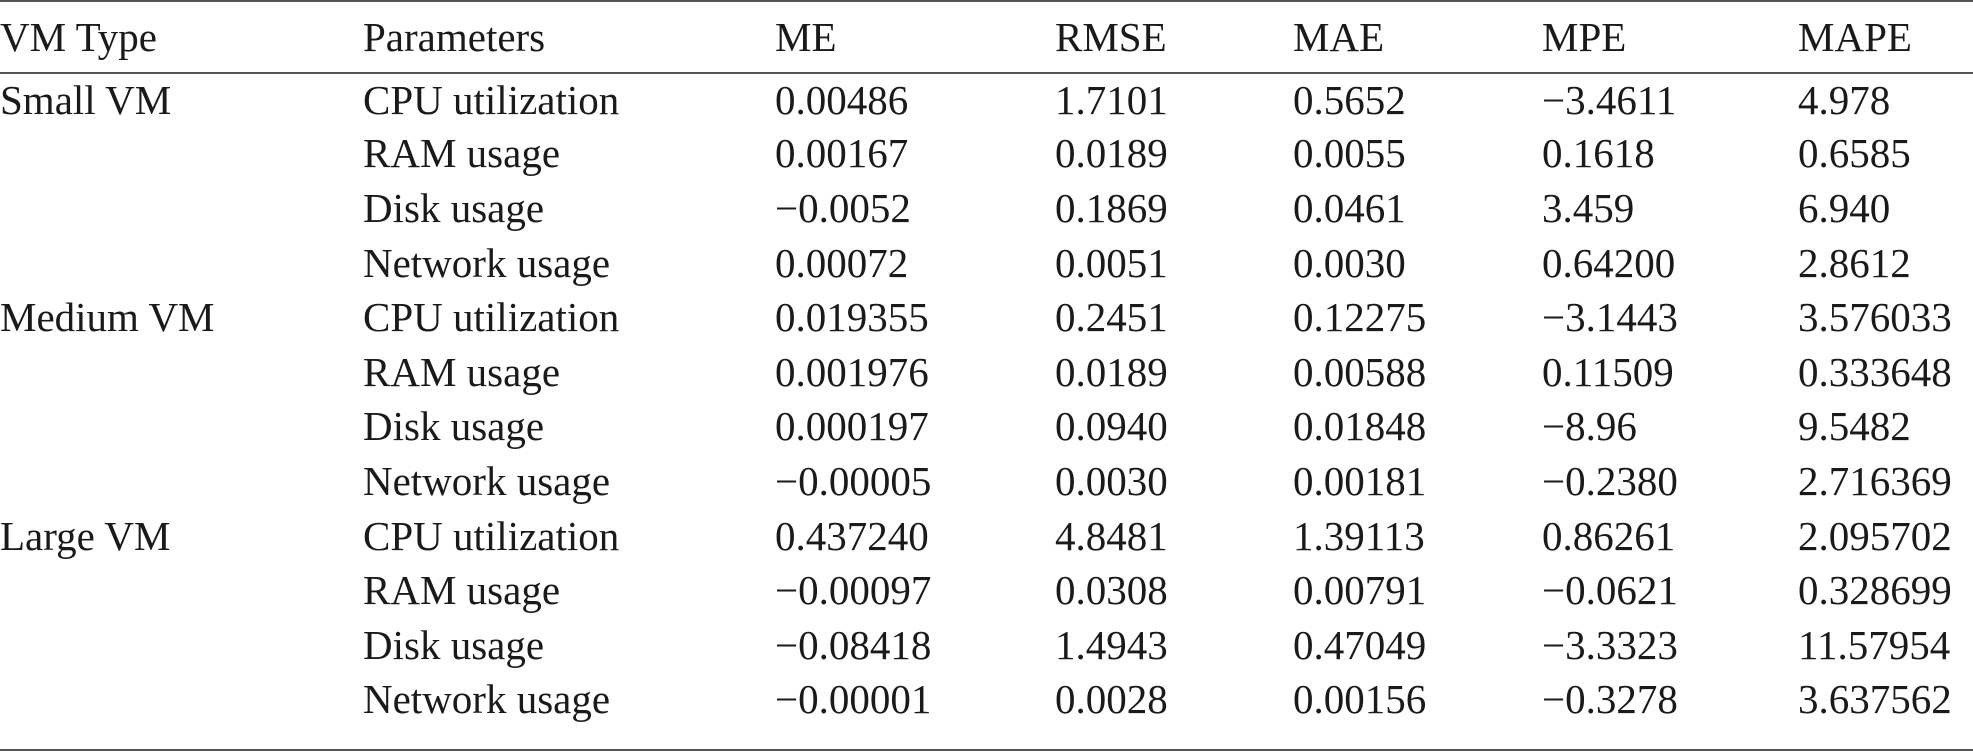 The image size is (1973, 755). What do you see at coordinates (1111, 207) in the screenshot?
I see `rmse-cell: 0.1869` at bounding box center [1111, 207].